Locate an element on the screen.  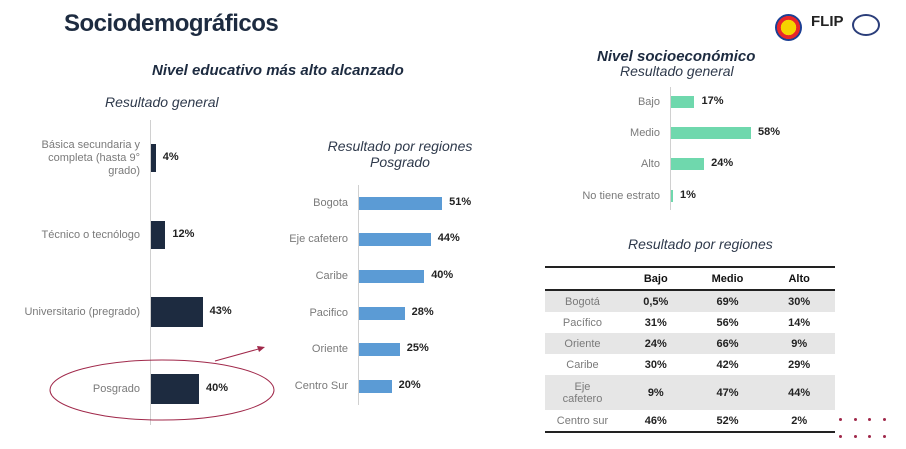
category-label: Bajo is located at coordinates (648, 101).